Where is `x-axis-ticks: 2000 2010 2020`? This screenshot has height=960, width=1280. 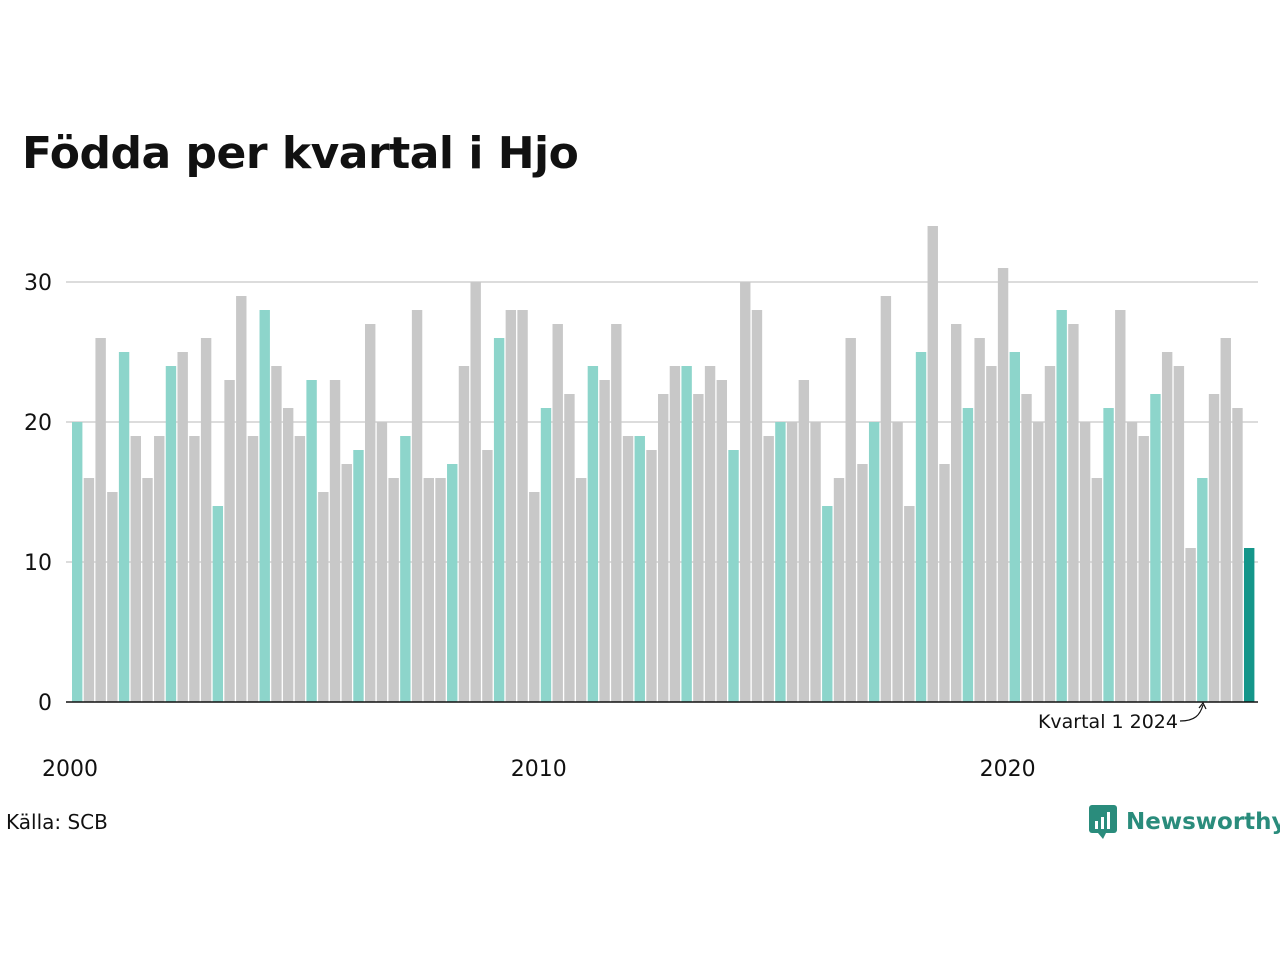
x-axis-ticks: 2000 2010 2020 is located at coordinates (539, 769).